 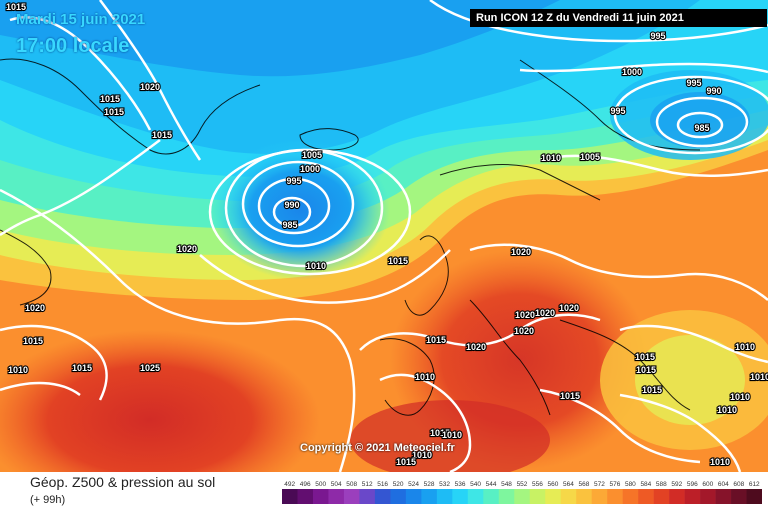 I want to click on scale-label: 596, so click(x=692, y=484).